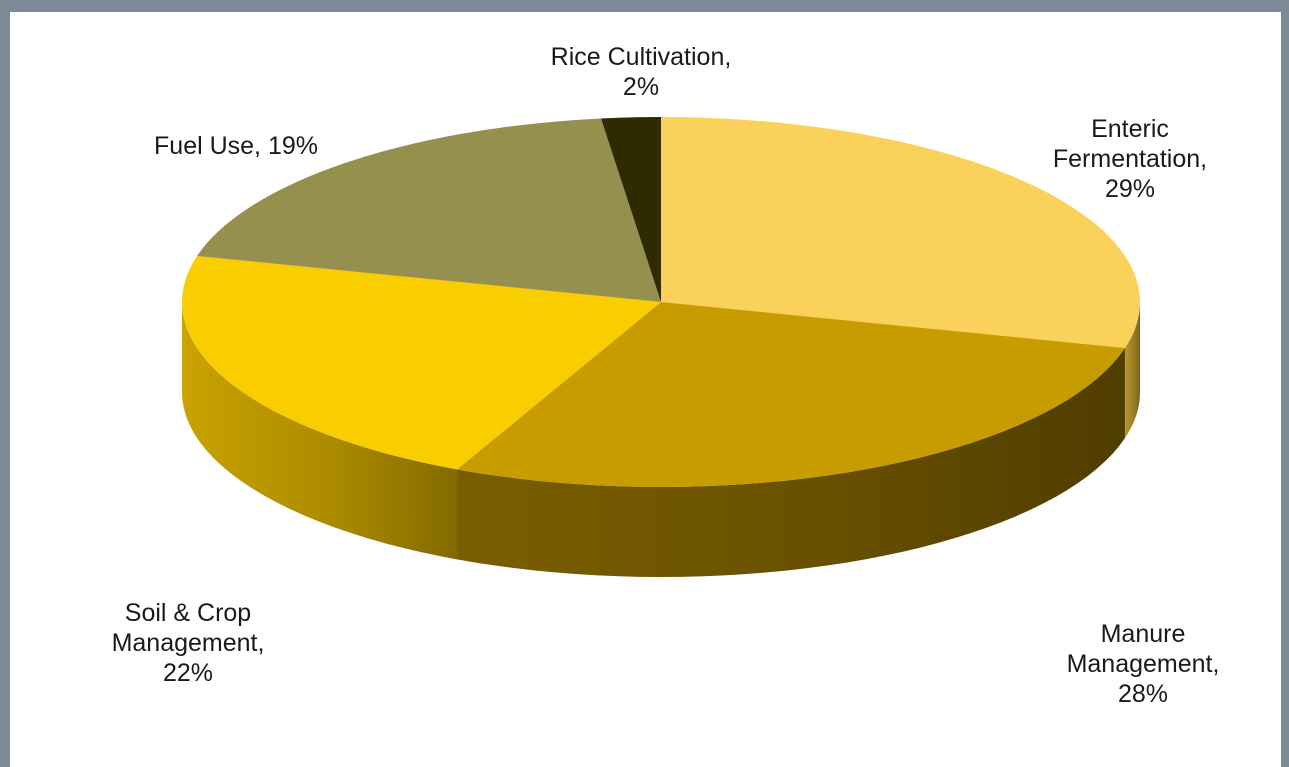 This screenshot has height=767, width=1289. I want to click on data-label-enteric-fermentation: Enteric Fermentation, 29%, so click(1130, 159).